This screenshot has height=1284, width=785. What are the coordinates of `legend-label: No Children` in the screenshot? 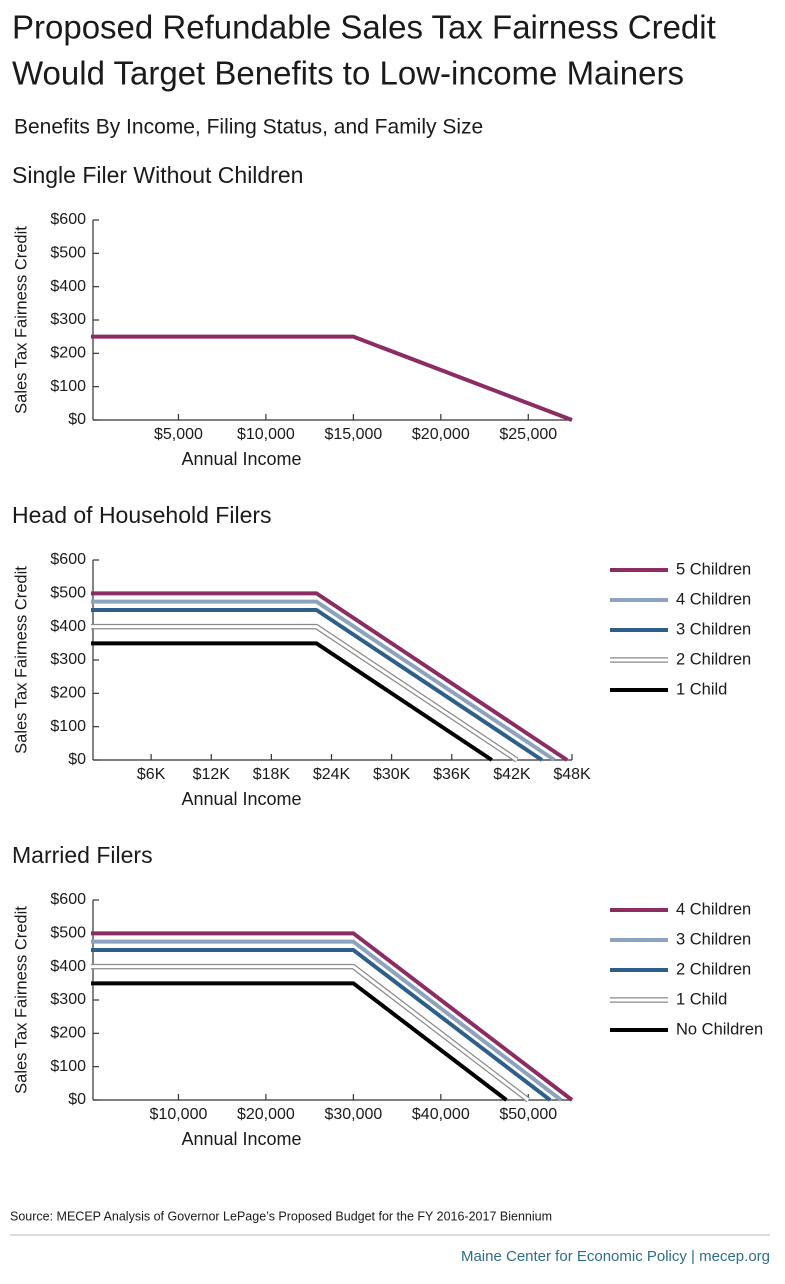 It's located at (719, 1029).